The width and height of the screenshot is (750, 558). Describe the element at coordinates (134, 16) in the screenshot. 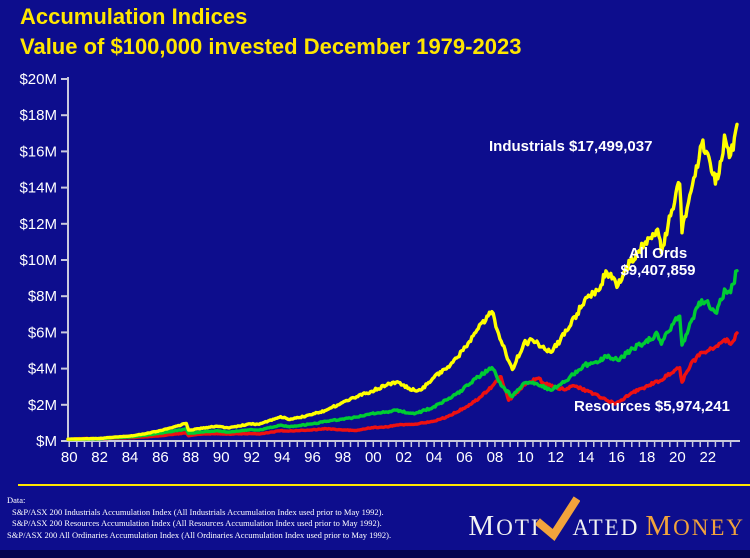

I see `chart-title: Accumulation Indices` at that location.